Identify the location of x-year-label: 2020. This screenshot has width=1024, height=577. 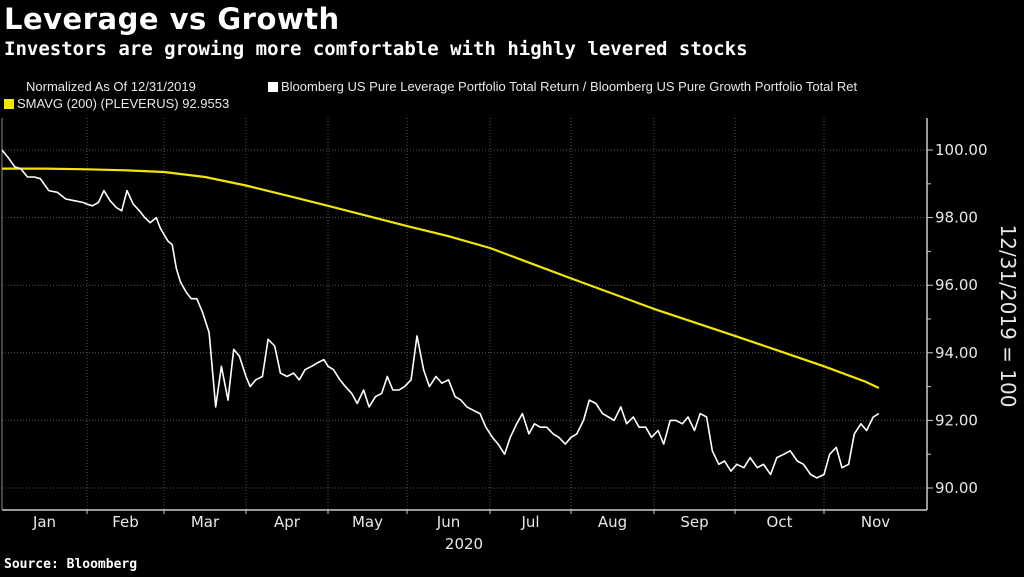
(464, 544).